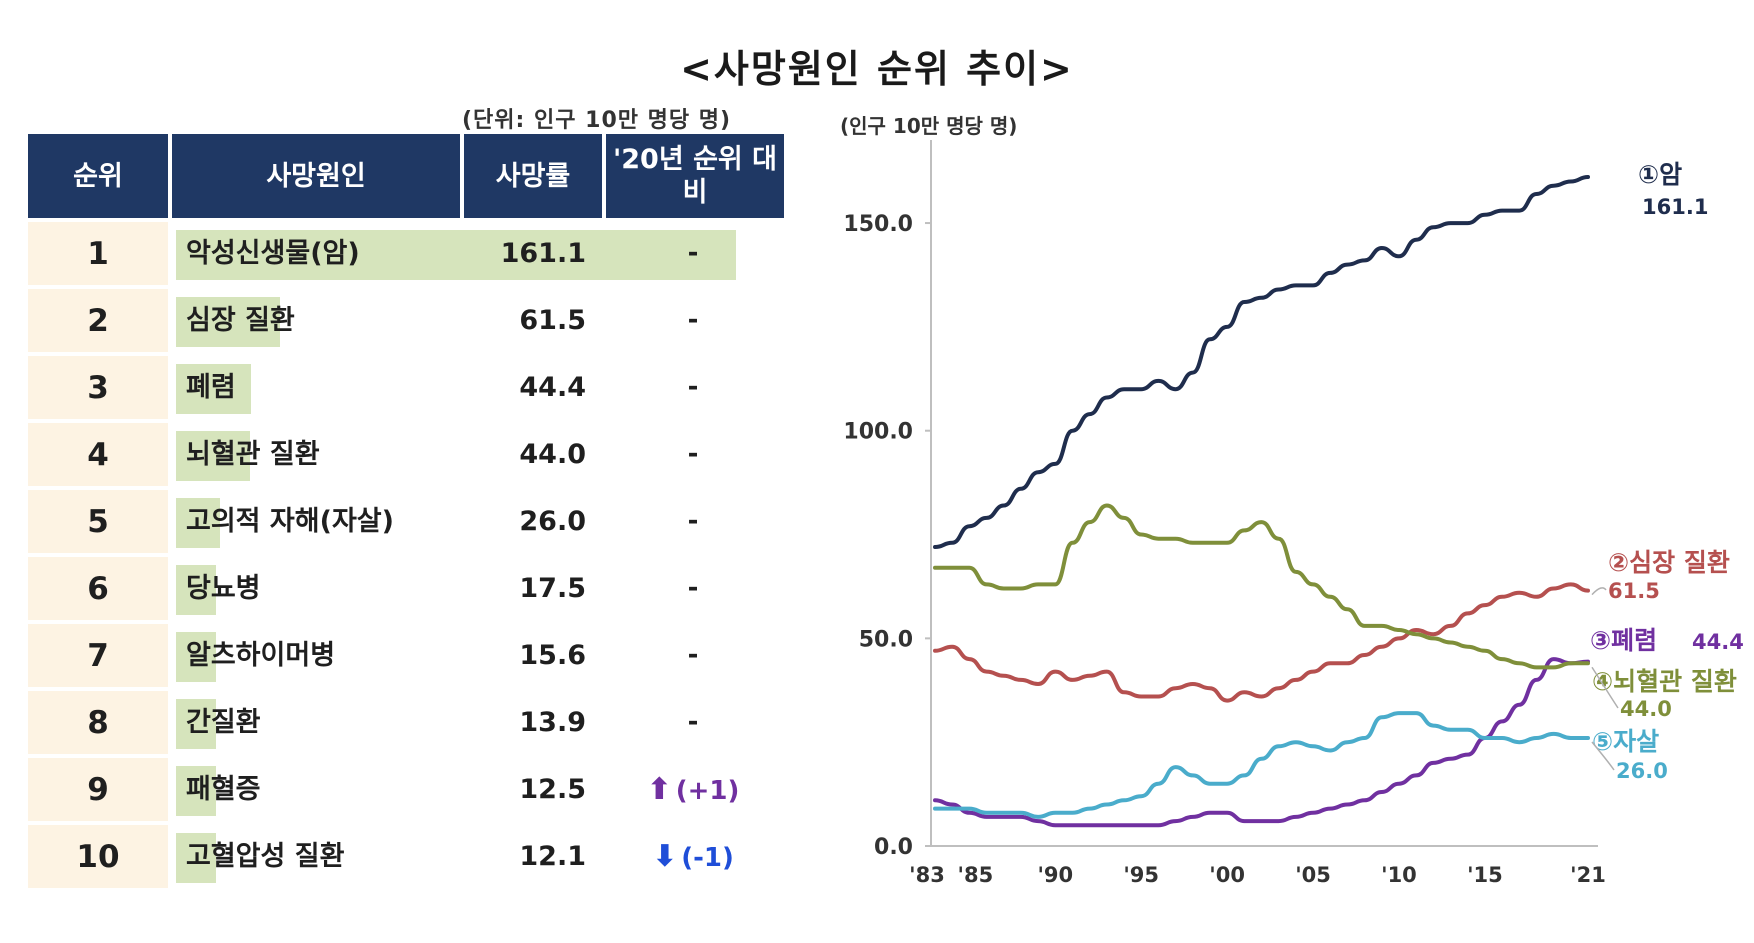 The image size is (1754, 943). Describe the element at coordinates (1634, 591) in the screenshot. I see `series-value-label: 61.5` at that location.